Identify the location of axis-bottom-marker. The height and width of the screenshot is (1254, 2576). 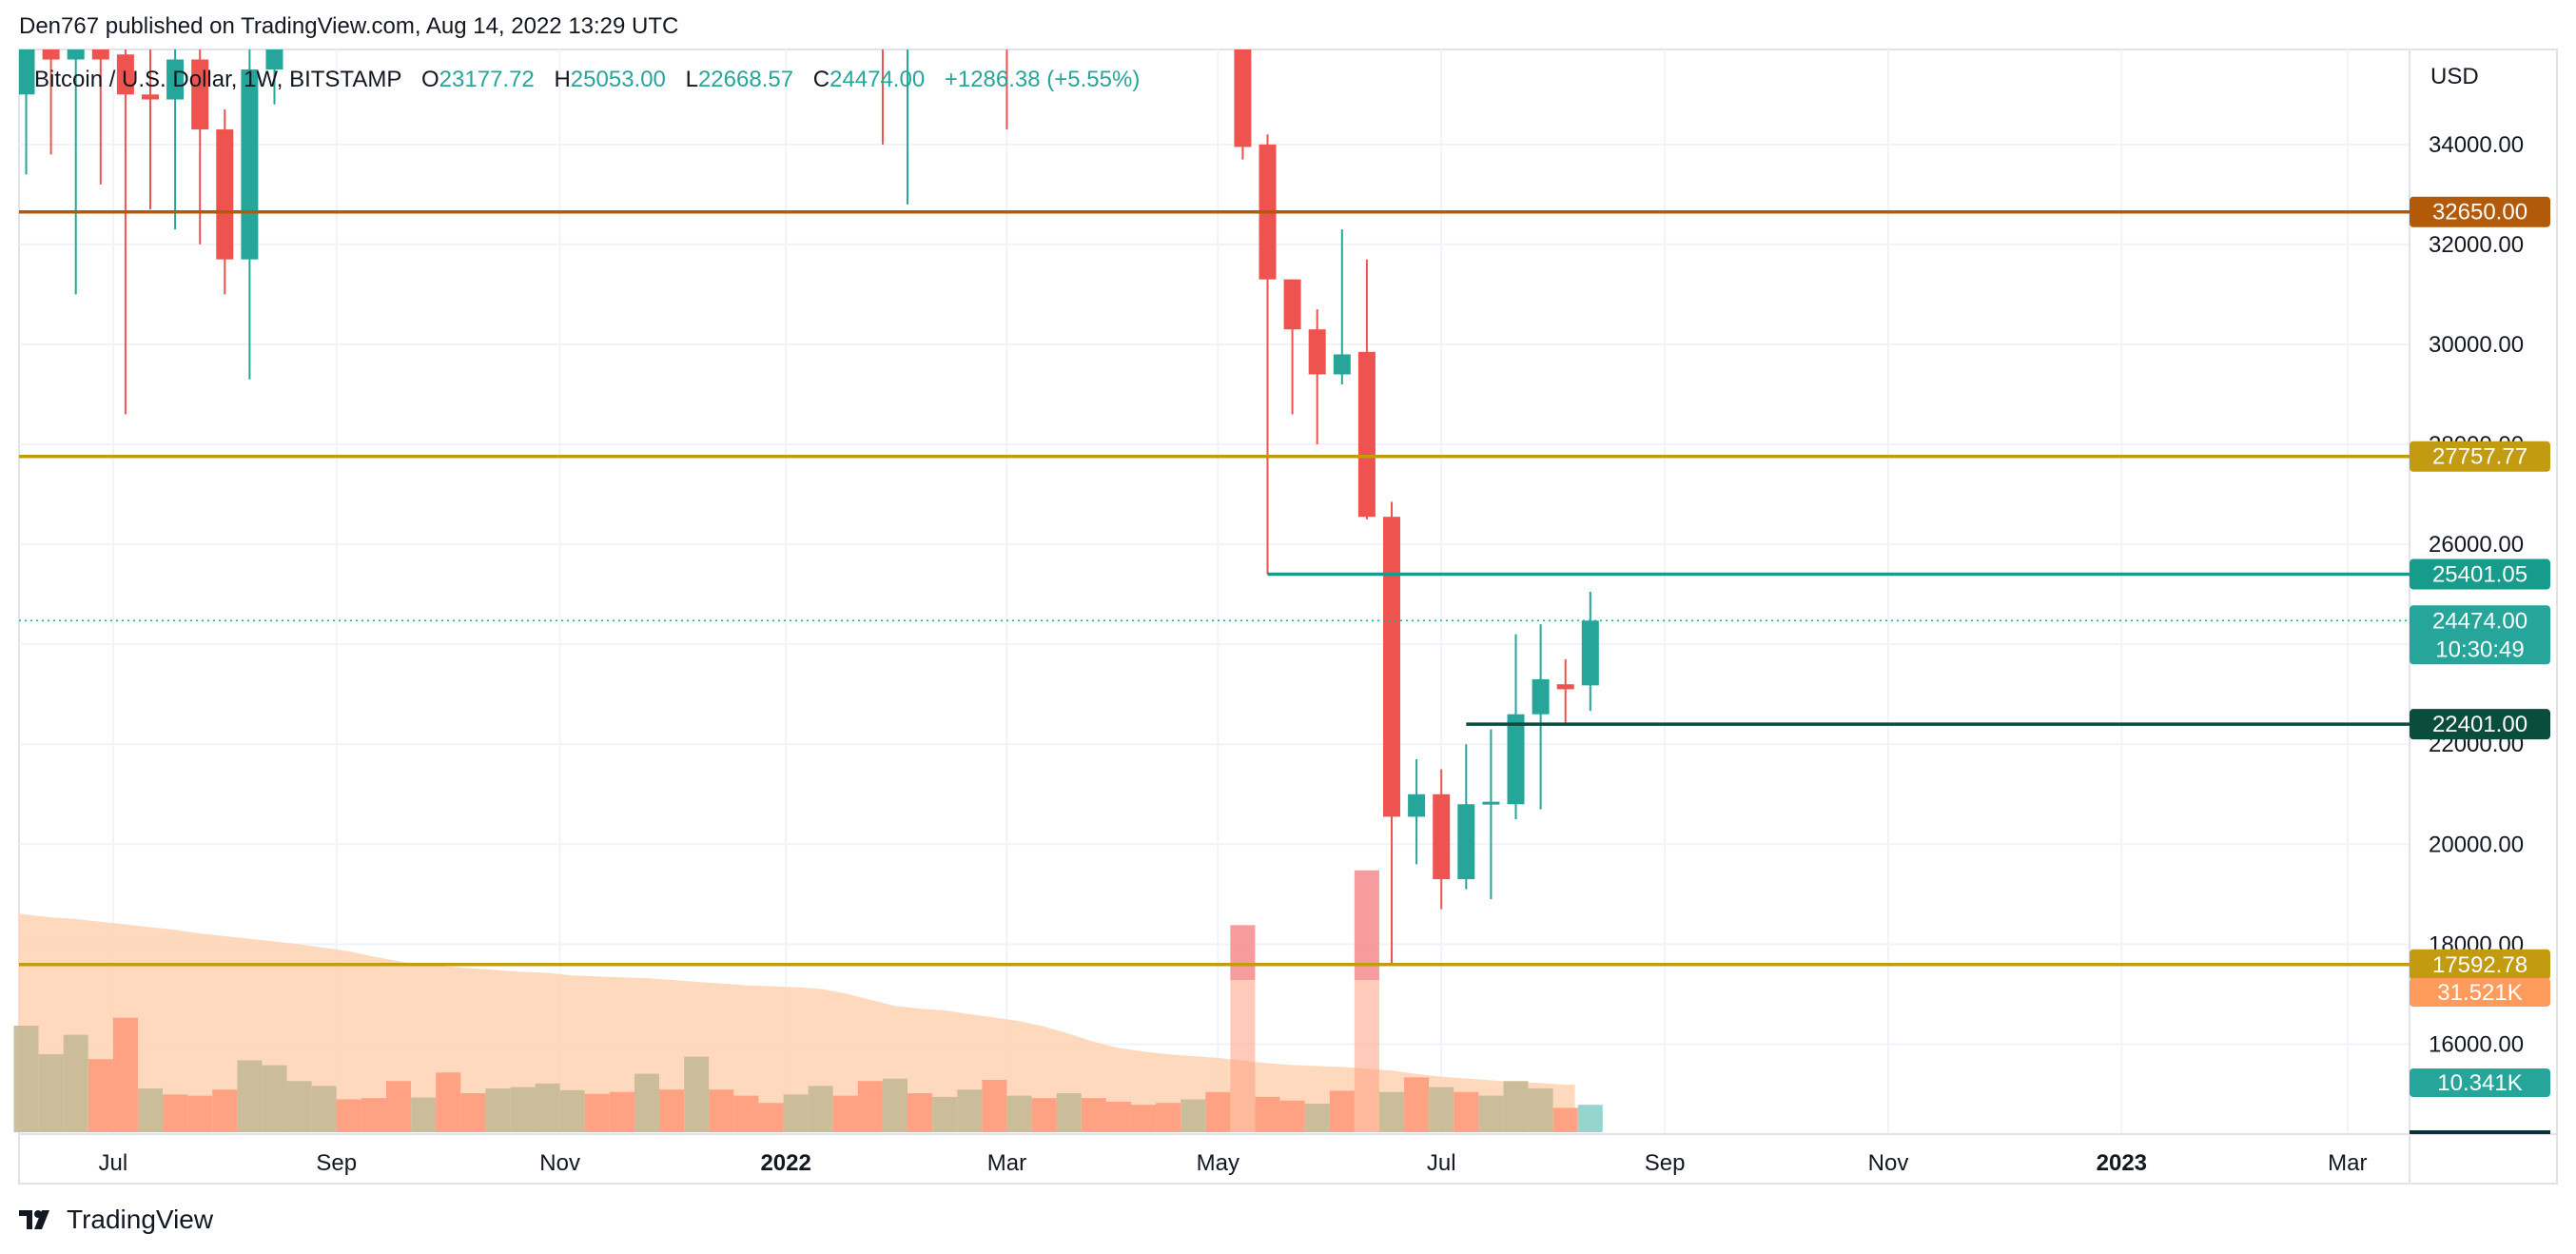
(2480, 1132).